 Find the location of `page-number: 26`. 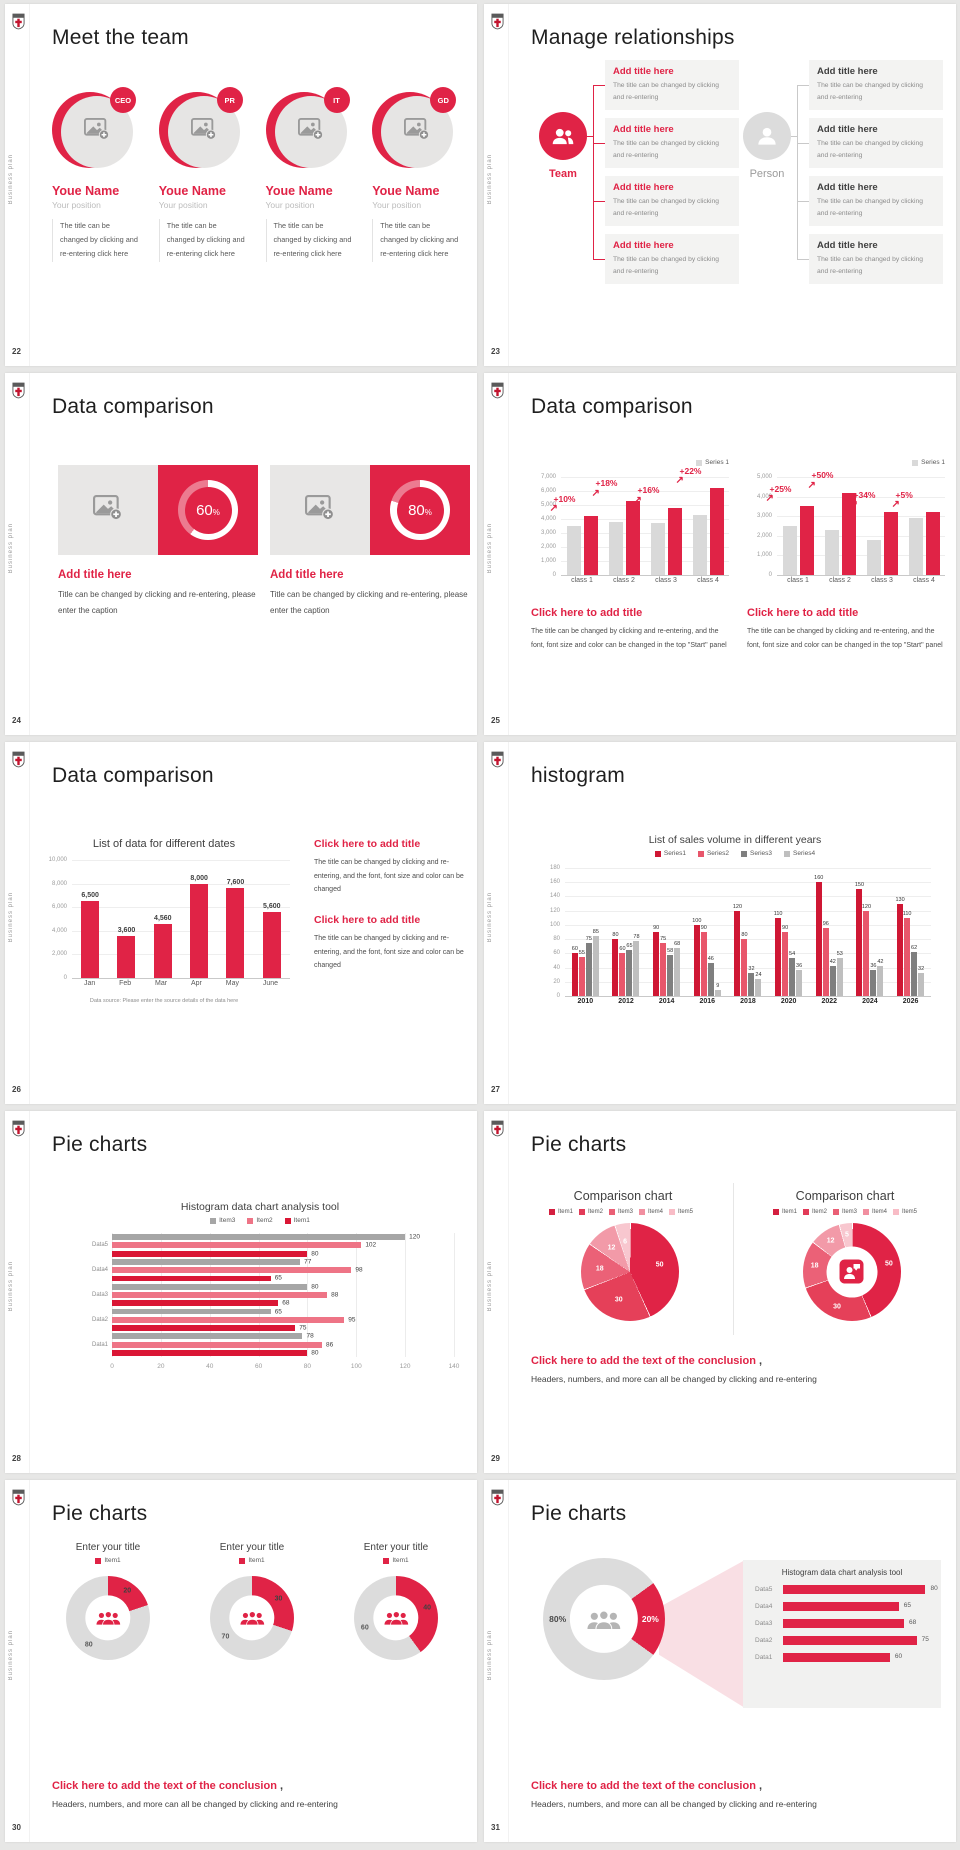

page-number: 26 is located at coordinates (16, 1089).